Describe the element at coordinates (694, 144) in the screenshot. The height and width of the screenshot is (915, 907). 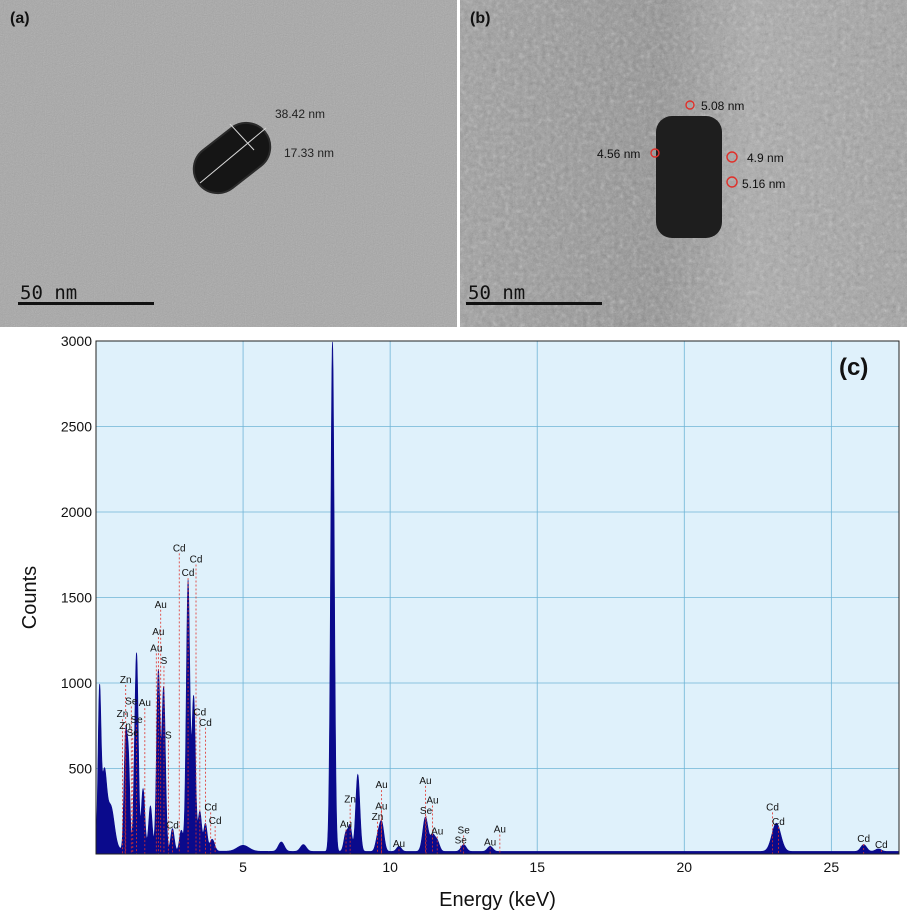
I see `measurement-markers-b` at that location.